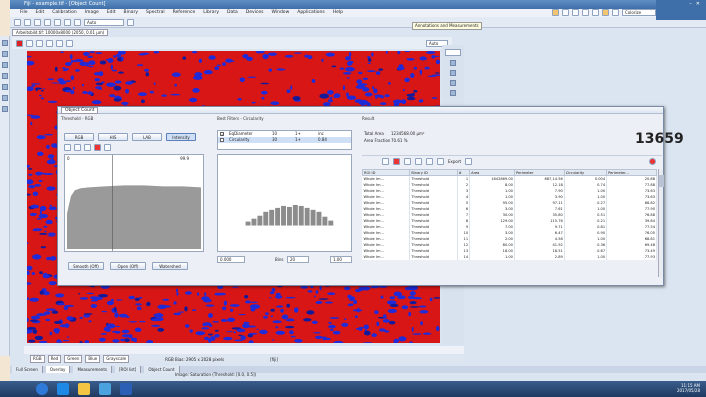 The width and height of the screenshot is (706, 397). What do you see at coordinates (128, 369) in the screenshot?
I see `bottom-tab: [ROI list]` at bounding box center [128, 369].